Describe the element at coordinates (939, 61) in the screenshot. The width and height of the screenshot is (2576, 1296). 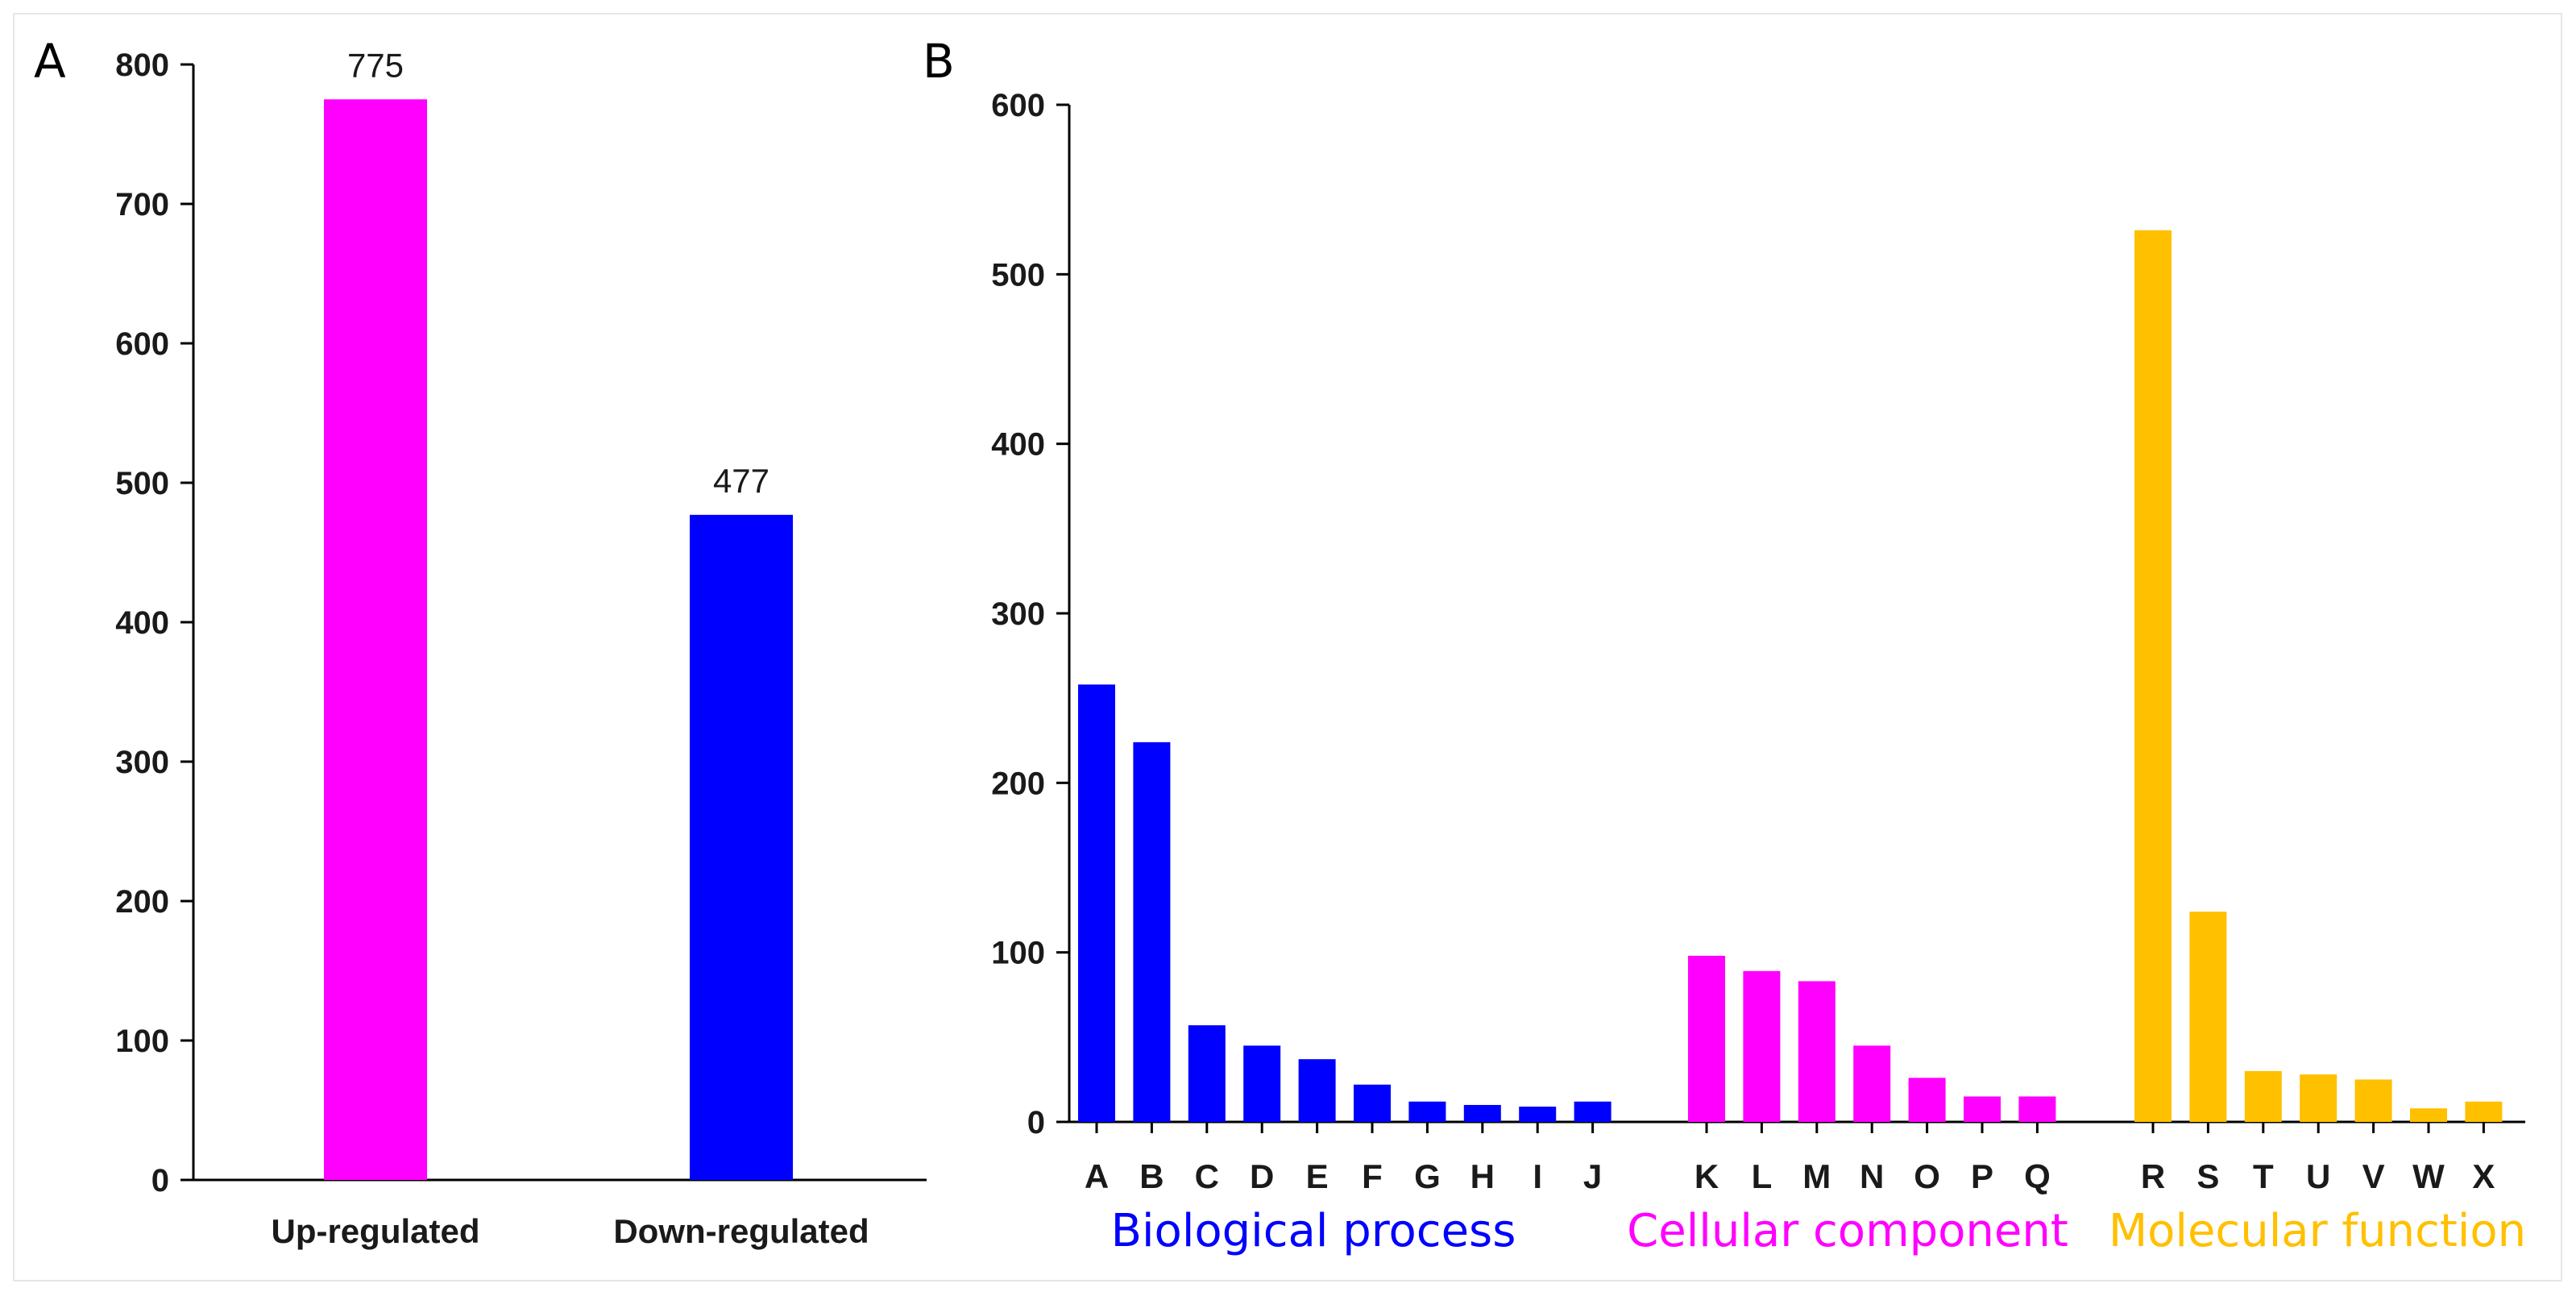
I see `panel-b-letter: B` at that location.